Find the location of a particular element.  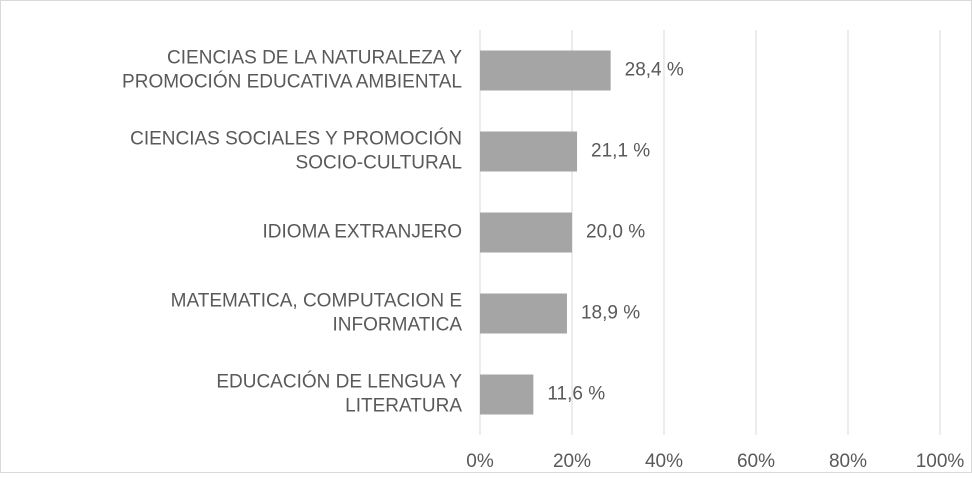

x-tick-label: 40% is located at coordinates (664, 461).